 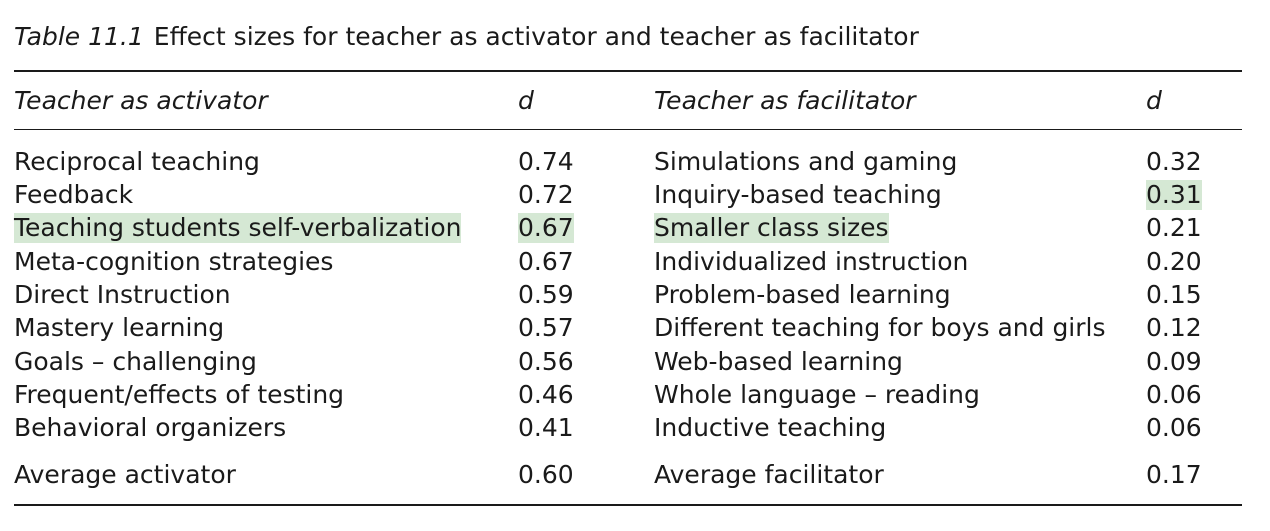 What do you see at coordinates (135, 361) in the screenshot?
I see `activator-name: Goals – challenging` at bounding box center [135, 361].